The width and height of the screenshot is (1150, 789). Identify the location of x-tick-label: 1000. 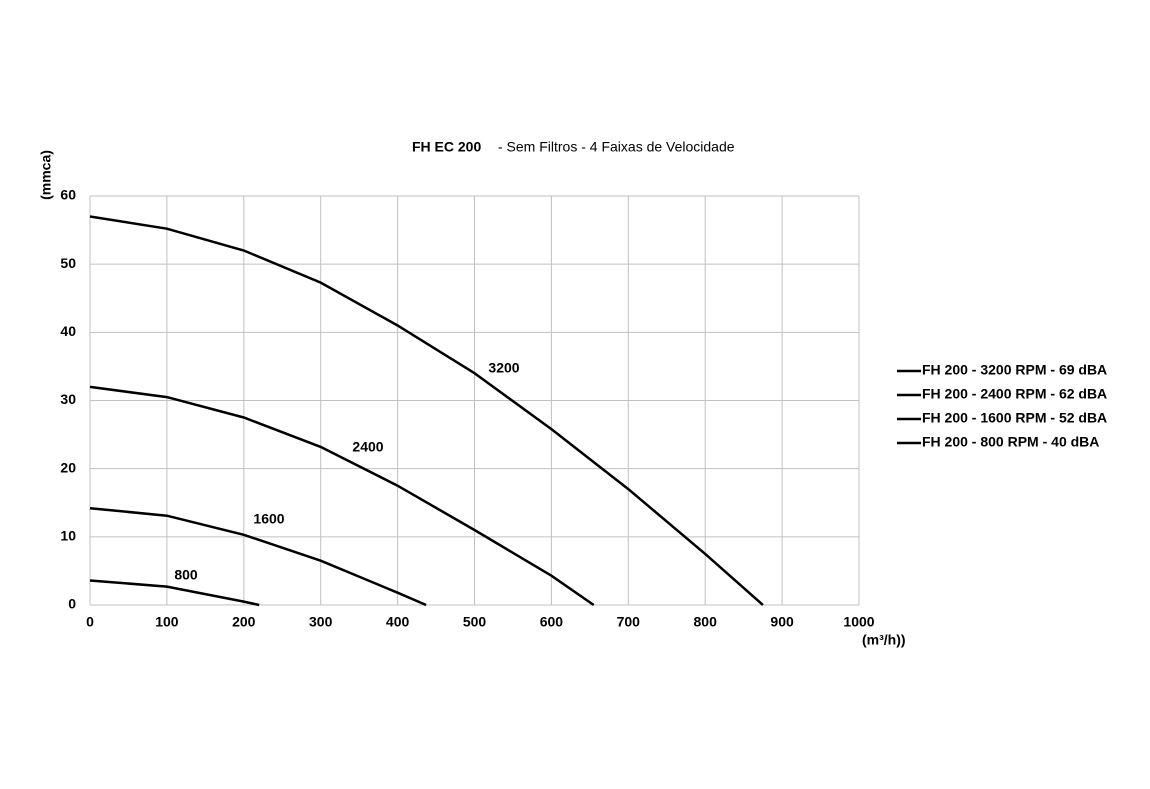
(858, 622).